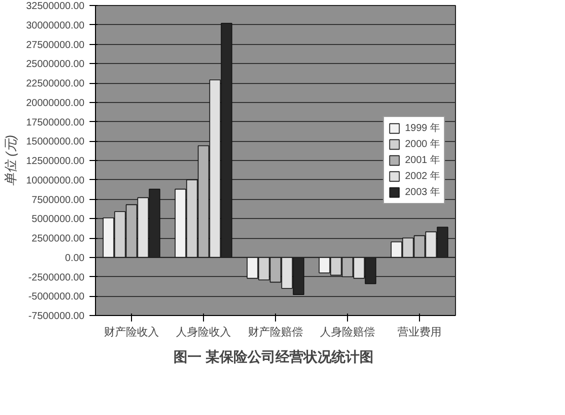 Image resolution: width=565 pixels, height=415 pixels. I want to click on y-tick-label: 5000000.00, so click(58, 220).